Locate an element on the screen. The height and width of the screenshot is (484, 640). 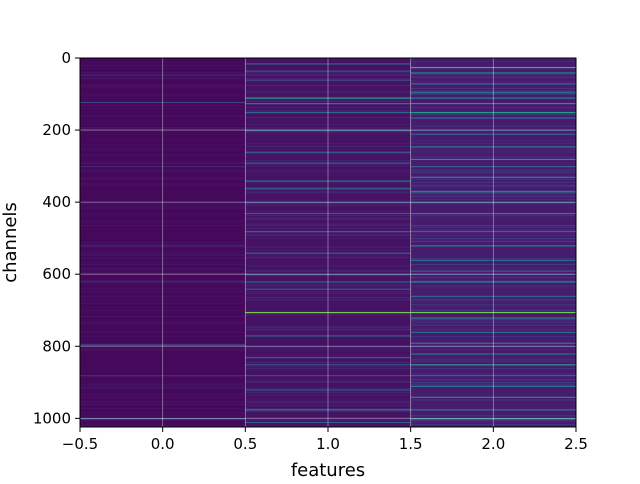
x-axis: −0.5 0.0 0.5 1.0 1.5 2.0 2.5 is located at coordinates (325, 440).